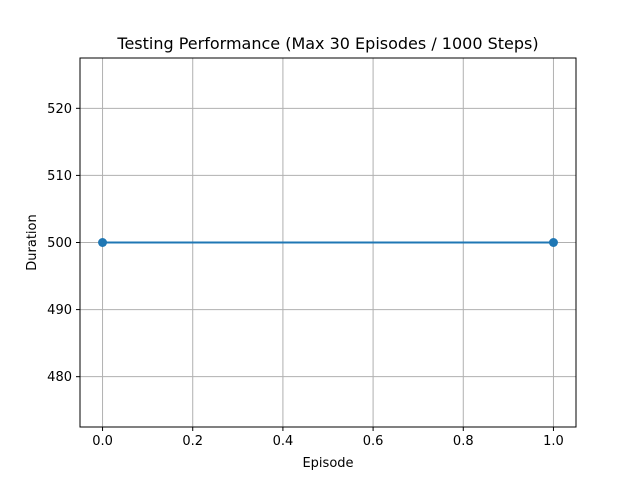  What do you see at coordinates (192, 441) in the screenshot?
I see `x-tick-label: 0.2` at bounding box center [192, 441].